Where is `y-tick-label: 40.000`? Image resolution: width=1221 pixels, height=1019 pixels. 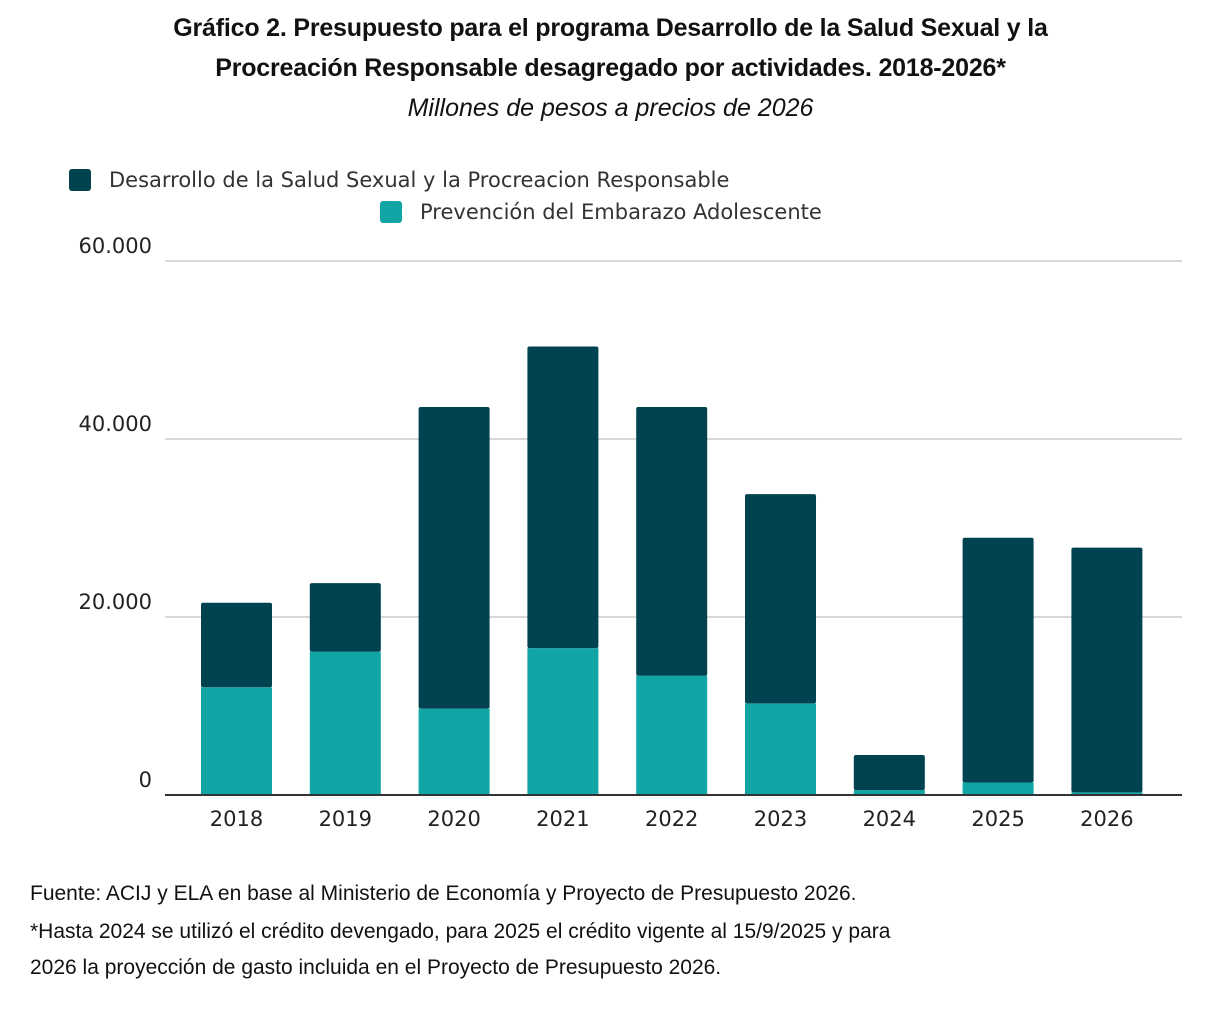
y-tick-label: 40.000 is located at coordinates (115, 424).